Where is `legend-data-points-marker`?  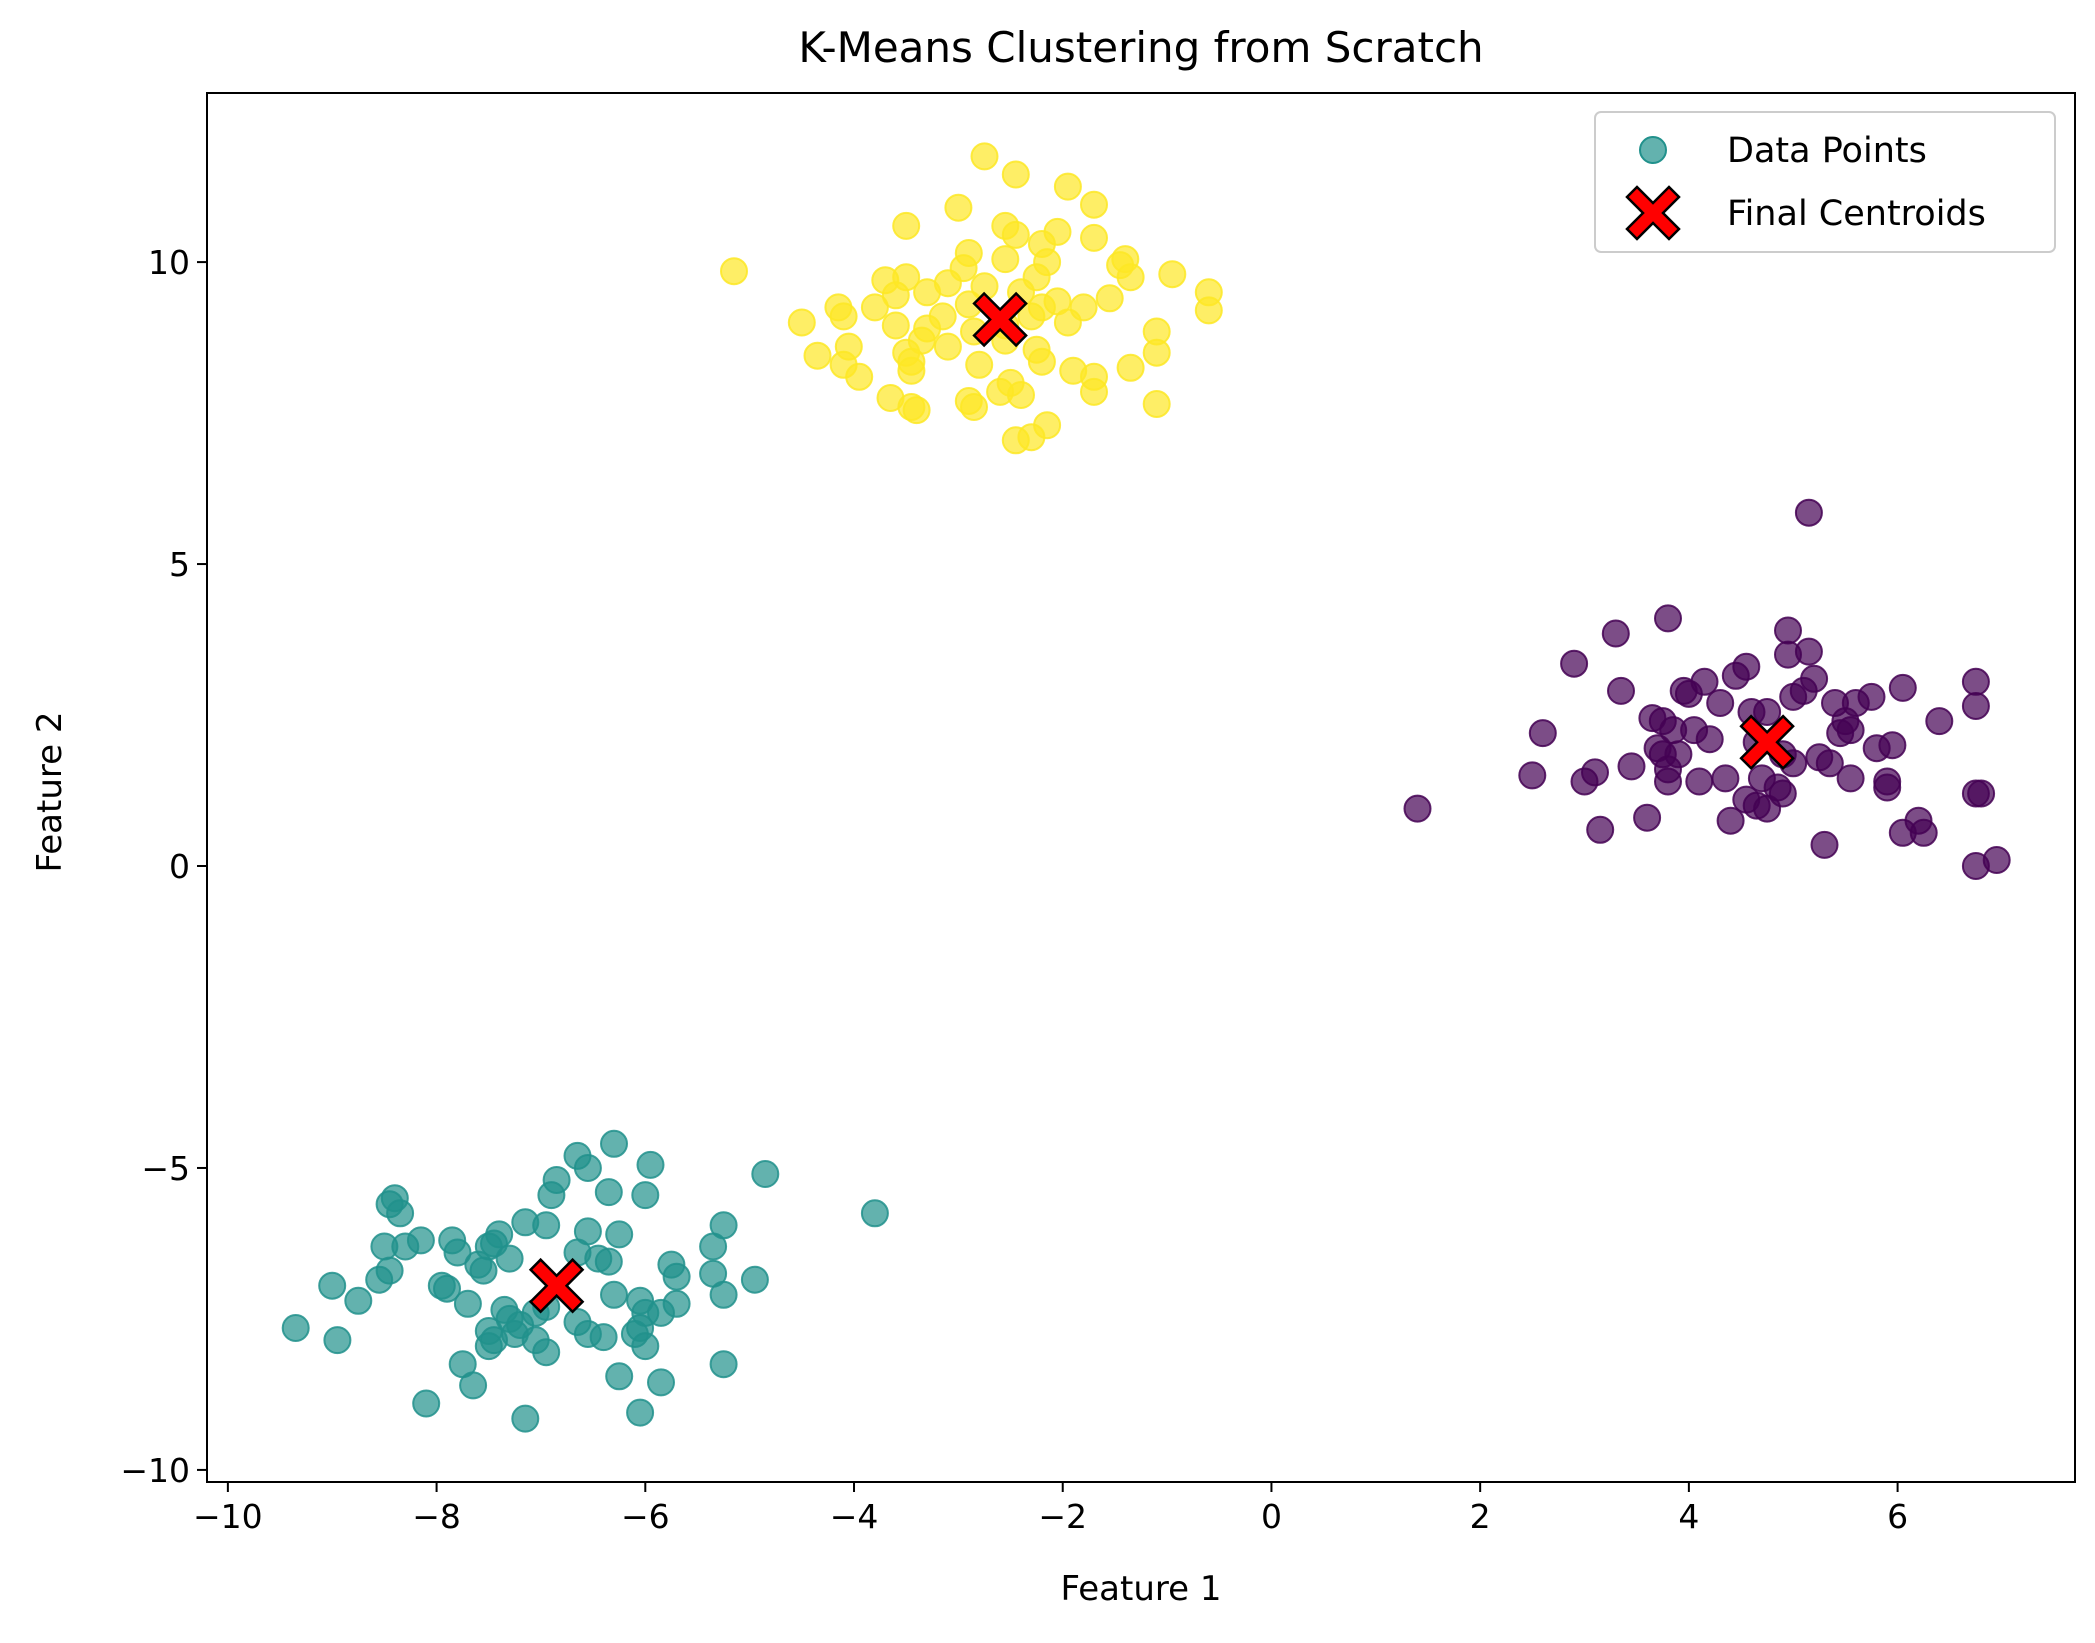
legend-data-points-marker is located at coordinates (1653, 150).